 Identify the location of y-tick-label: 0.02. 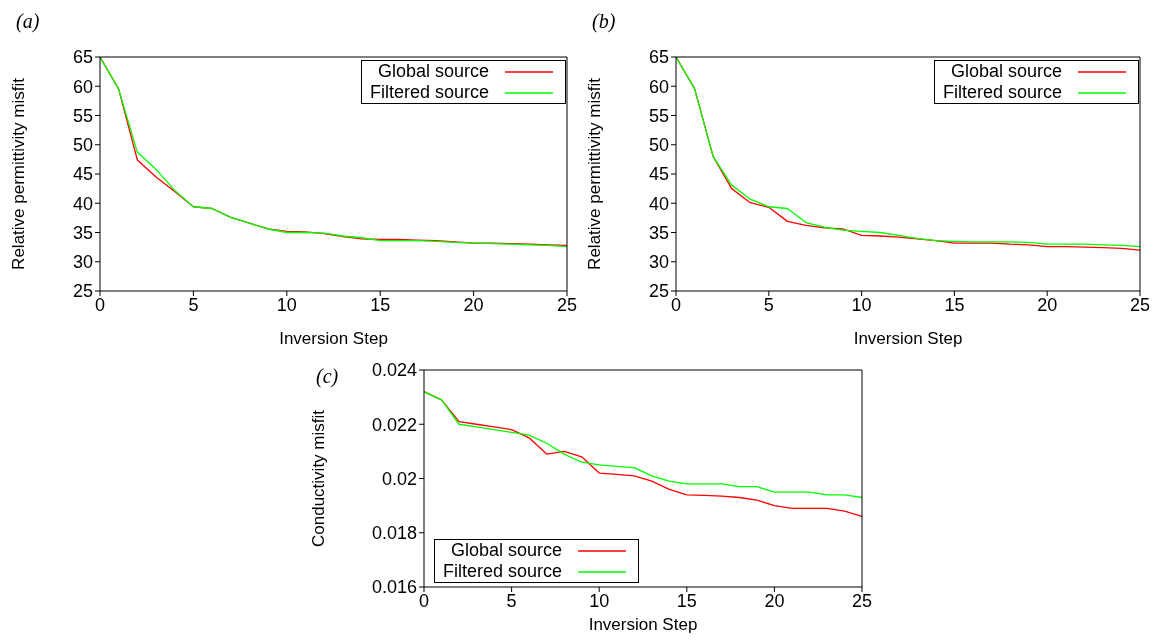
(399, 478).